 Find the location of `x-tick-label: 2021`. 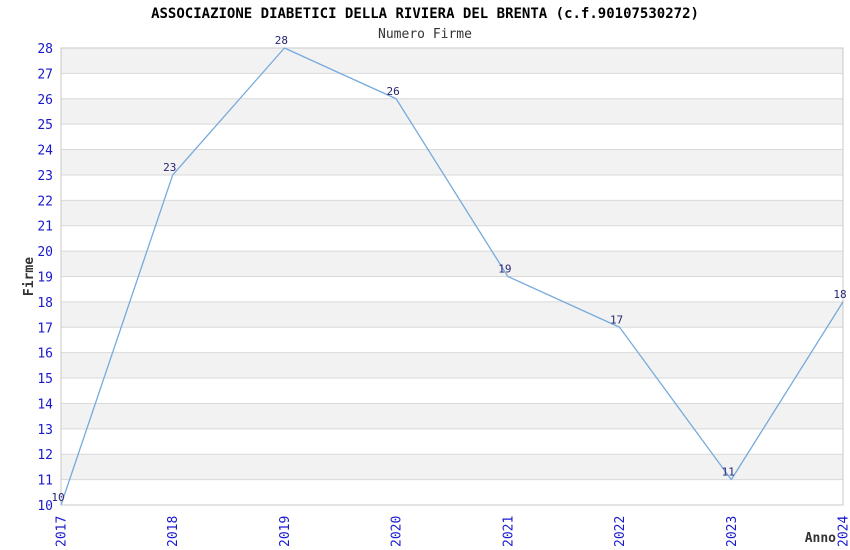

x-tick-label: 2021 is located at coordinates (508, 531).